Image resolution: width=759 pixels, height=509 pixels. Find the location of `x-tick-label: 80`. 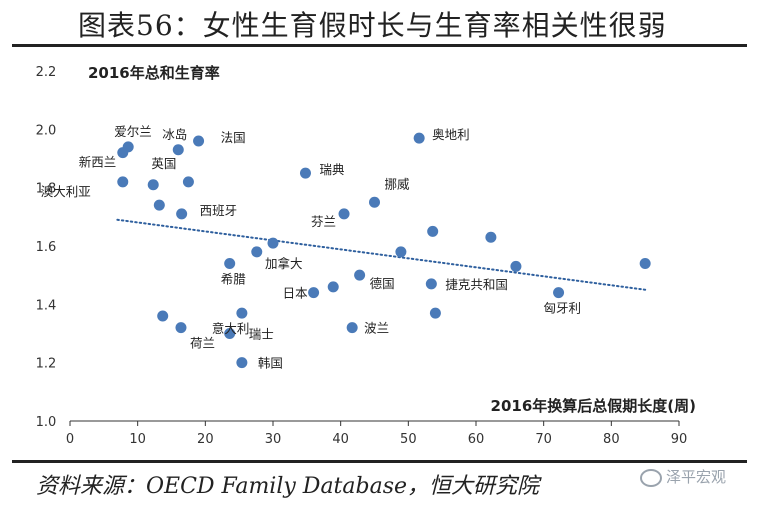

x-tick-label: 80 is located at coordinates (611, 439).